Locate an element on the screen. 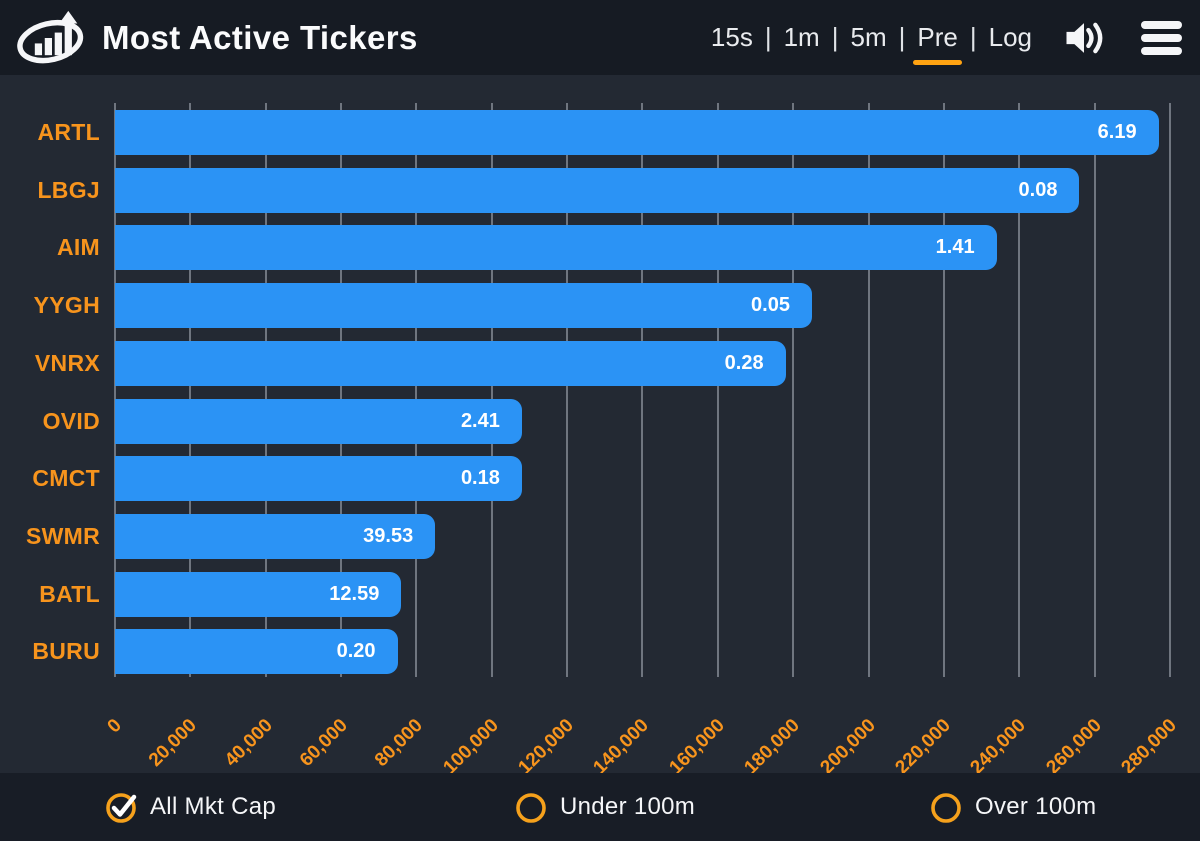  ticker-row-aim: AIM 1.41 is located at coordinates (600, 248).